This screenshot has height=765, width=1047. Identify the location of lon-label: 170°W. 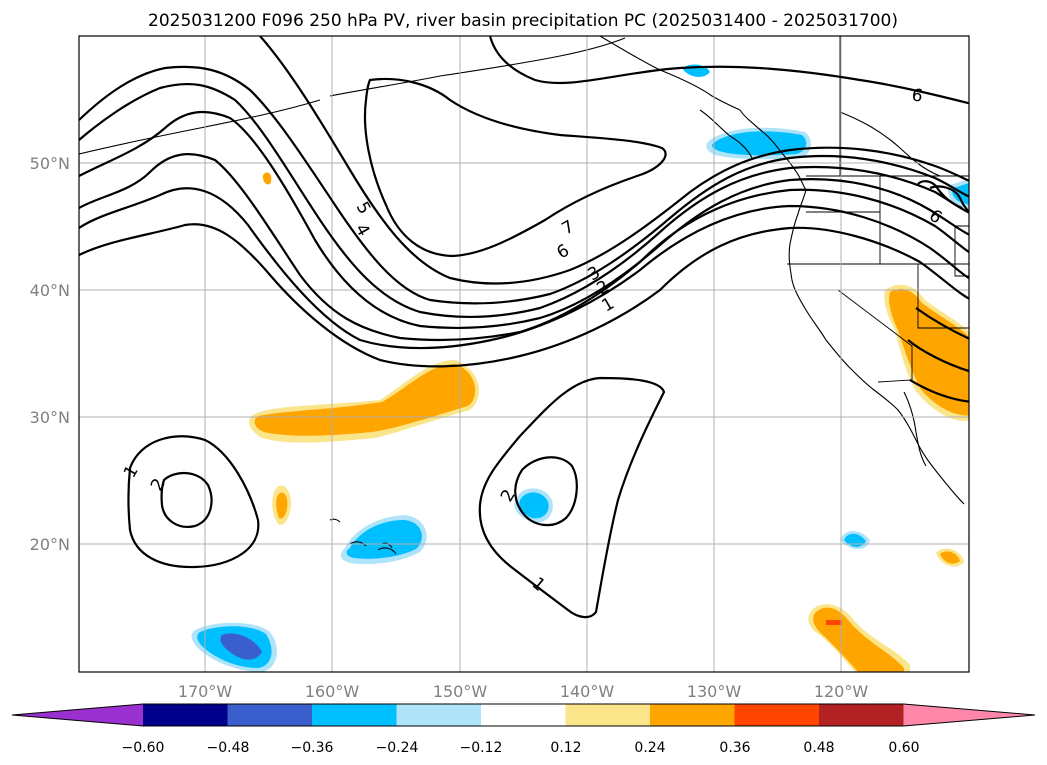
(205, 691).